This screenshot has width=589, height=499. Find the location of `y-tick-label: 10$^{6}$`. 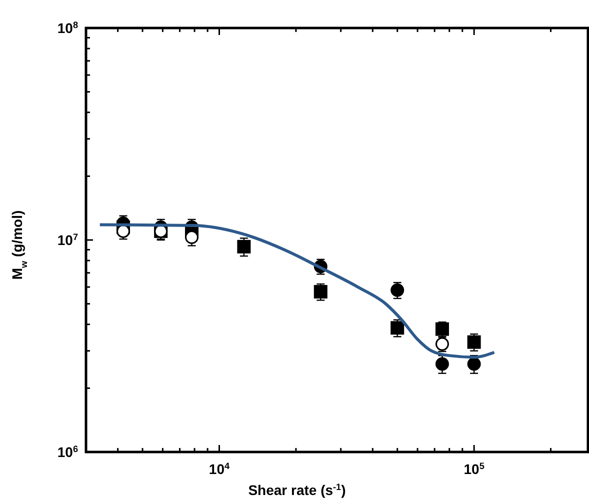

y-tick-label: 10$^{6}$ is located at coordinates (67, 452).